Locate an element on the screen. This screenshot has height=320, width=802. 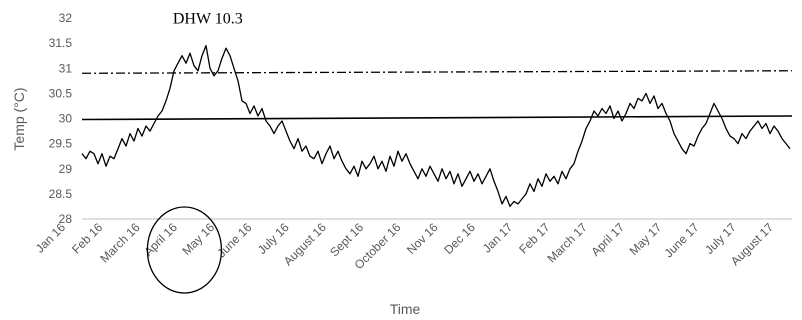
y-tick-label: 32 is located at coordinates (66, 18).